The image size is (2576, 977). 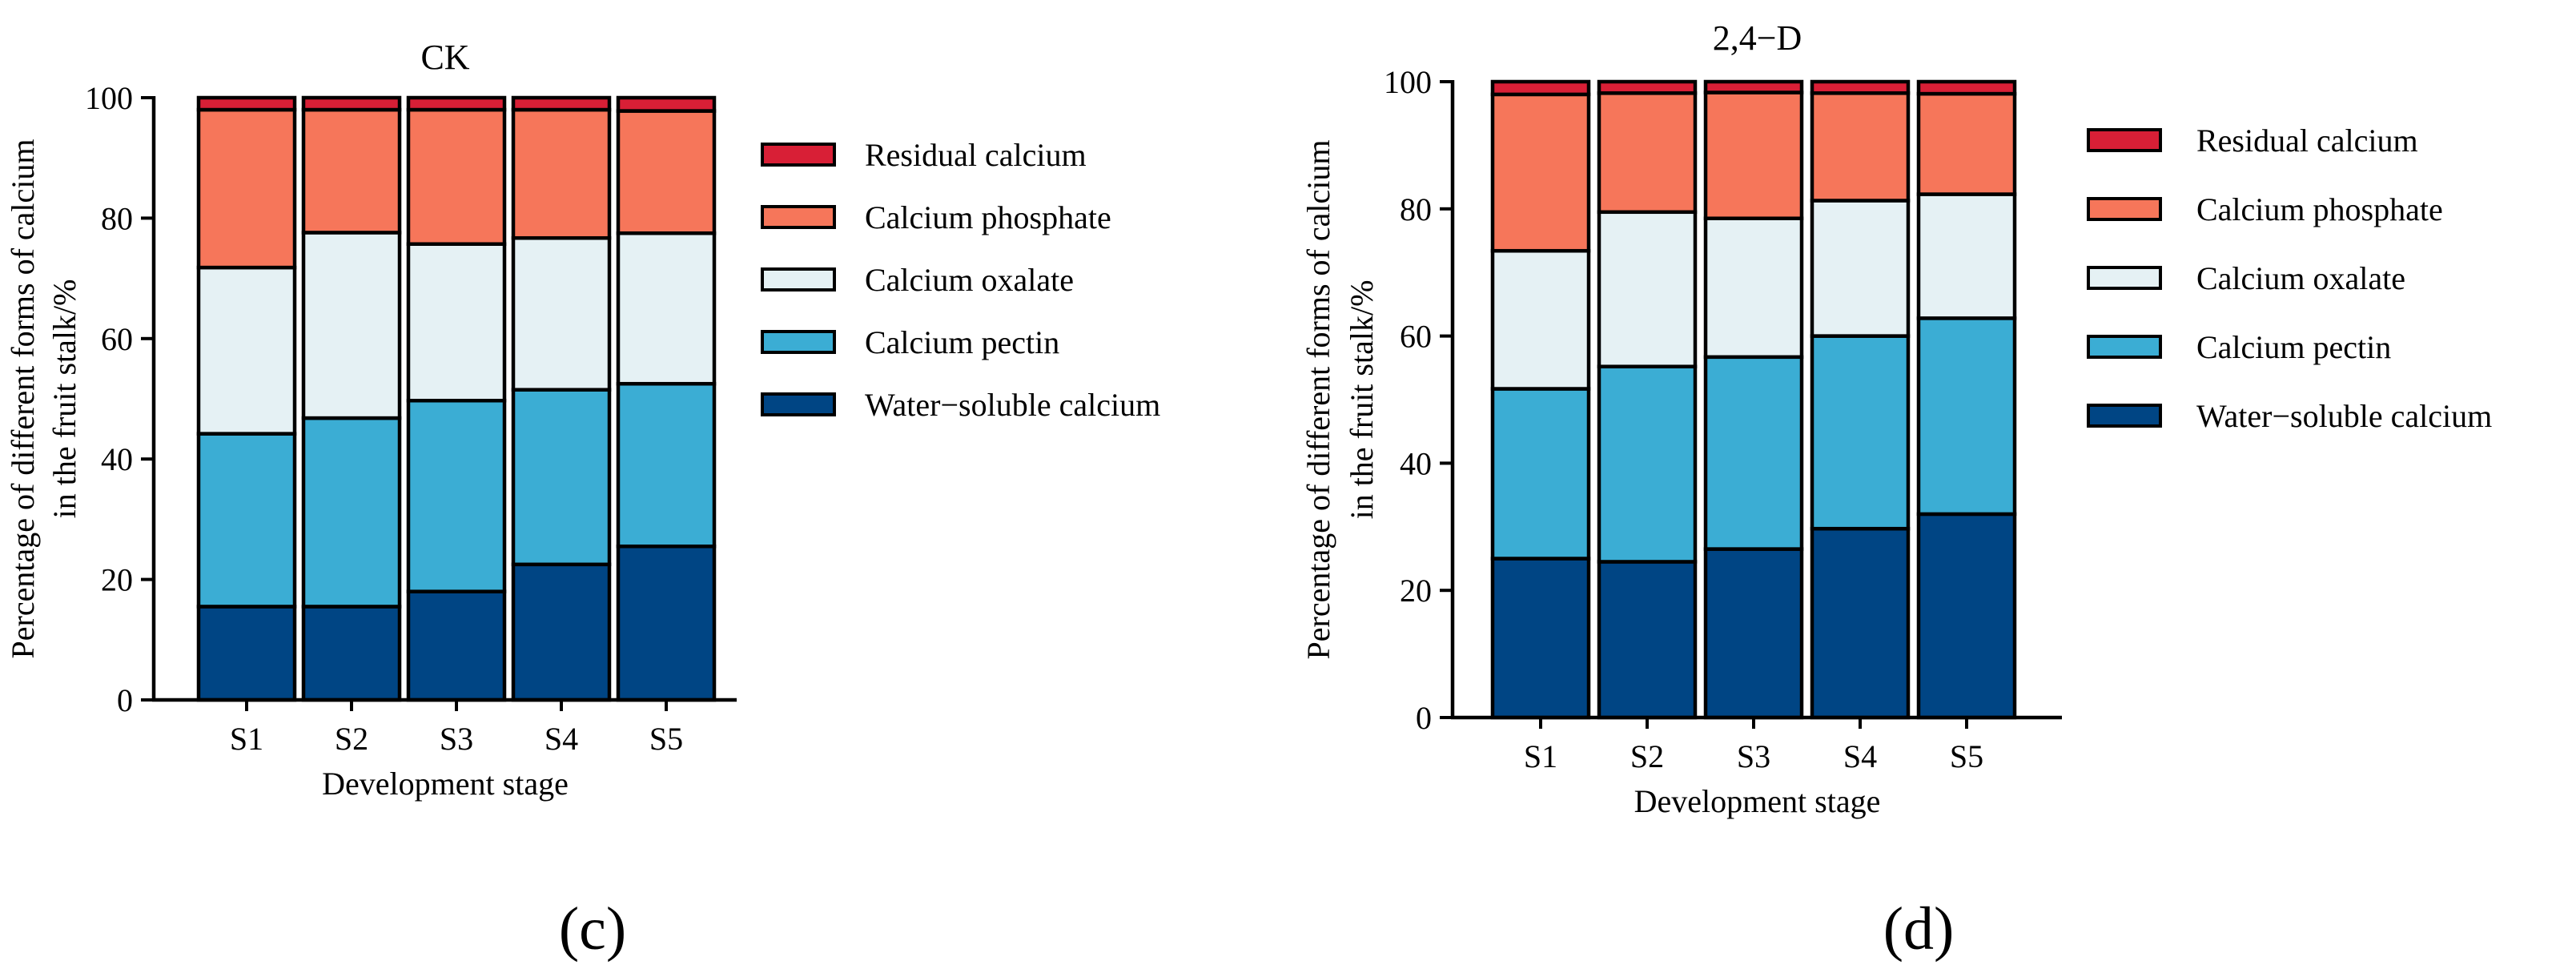 I want to click on bar-segment-water-soluble-calcium-s2, so click(x=351, y=653).